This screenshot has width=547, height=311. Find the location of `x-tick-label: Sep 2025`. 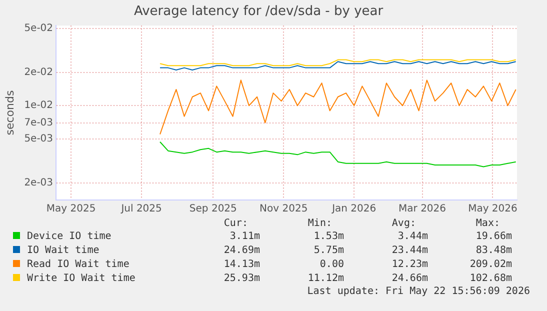

x-tick-label: Sep 2025 is located at coordinates (213, 209).